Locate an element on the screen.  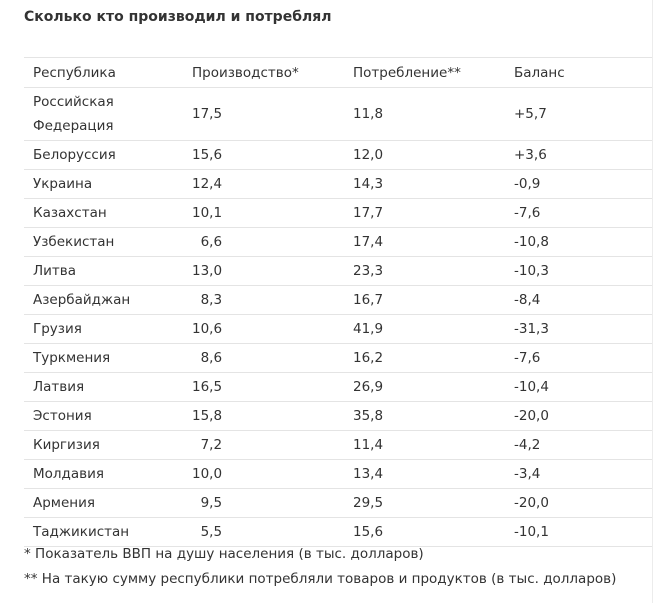
cell-consumption: 16,7 is located at coordinates (424, 300).